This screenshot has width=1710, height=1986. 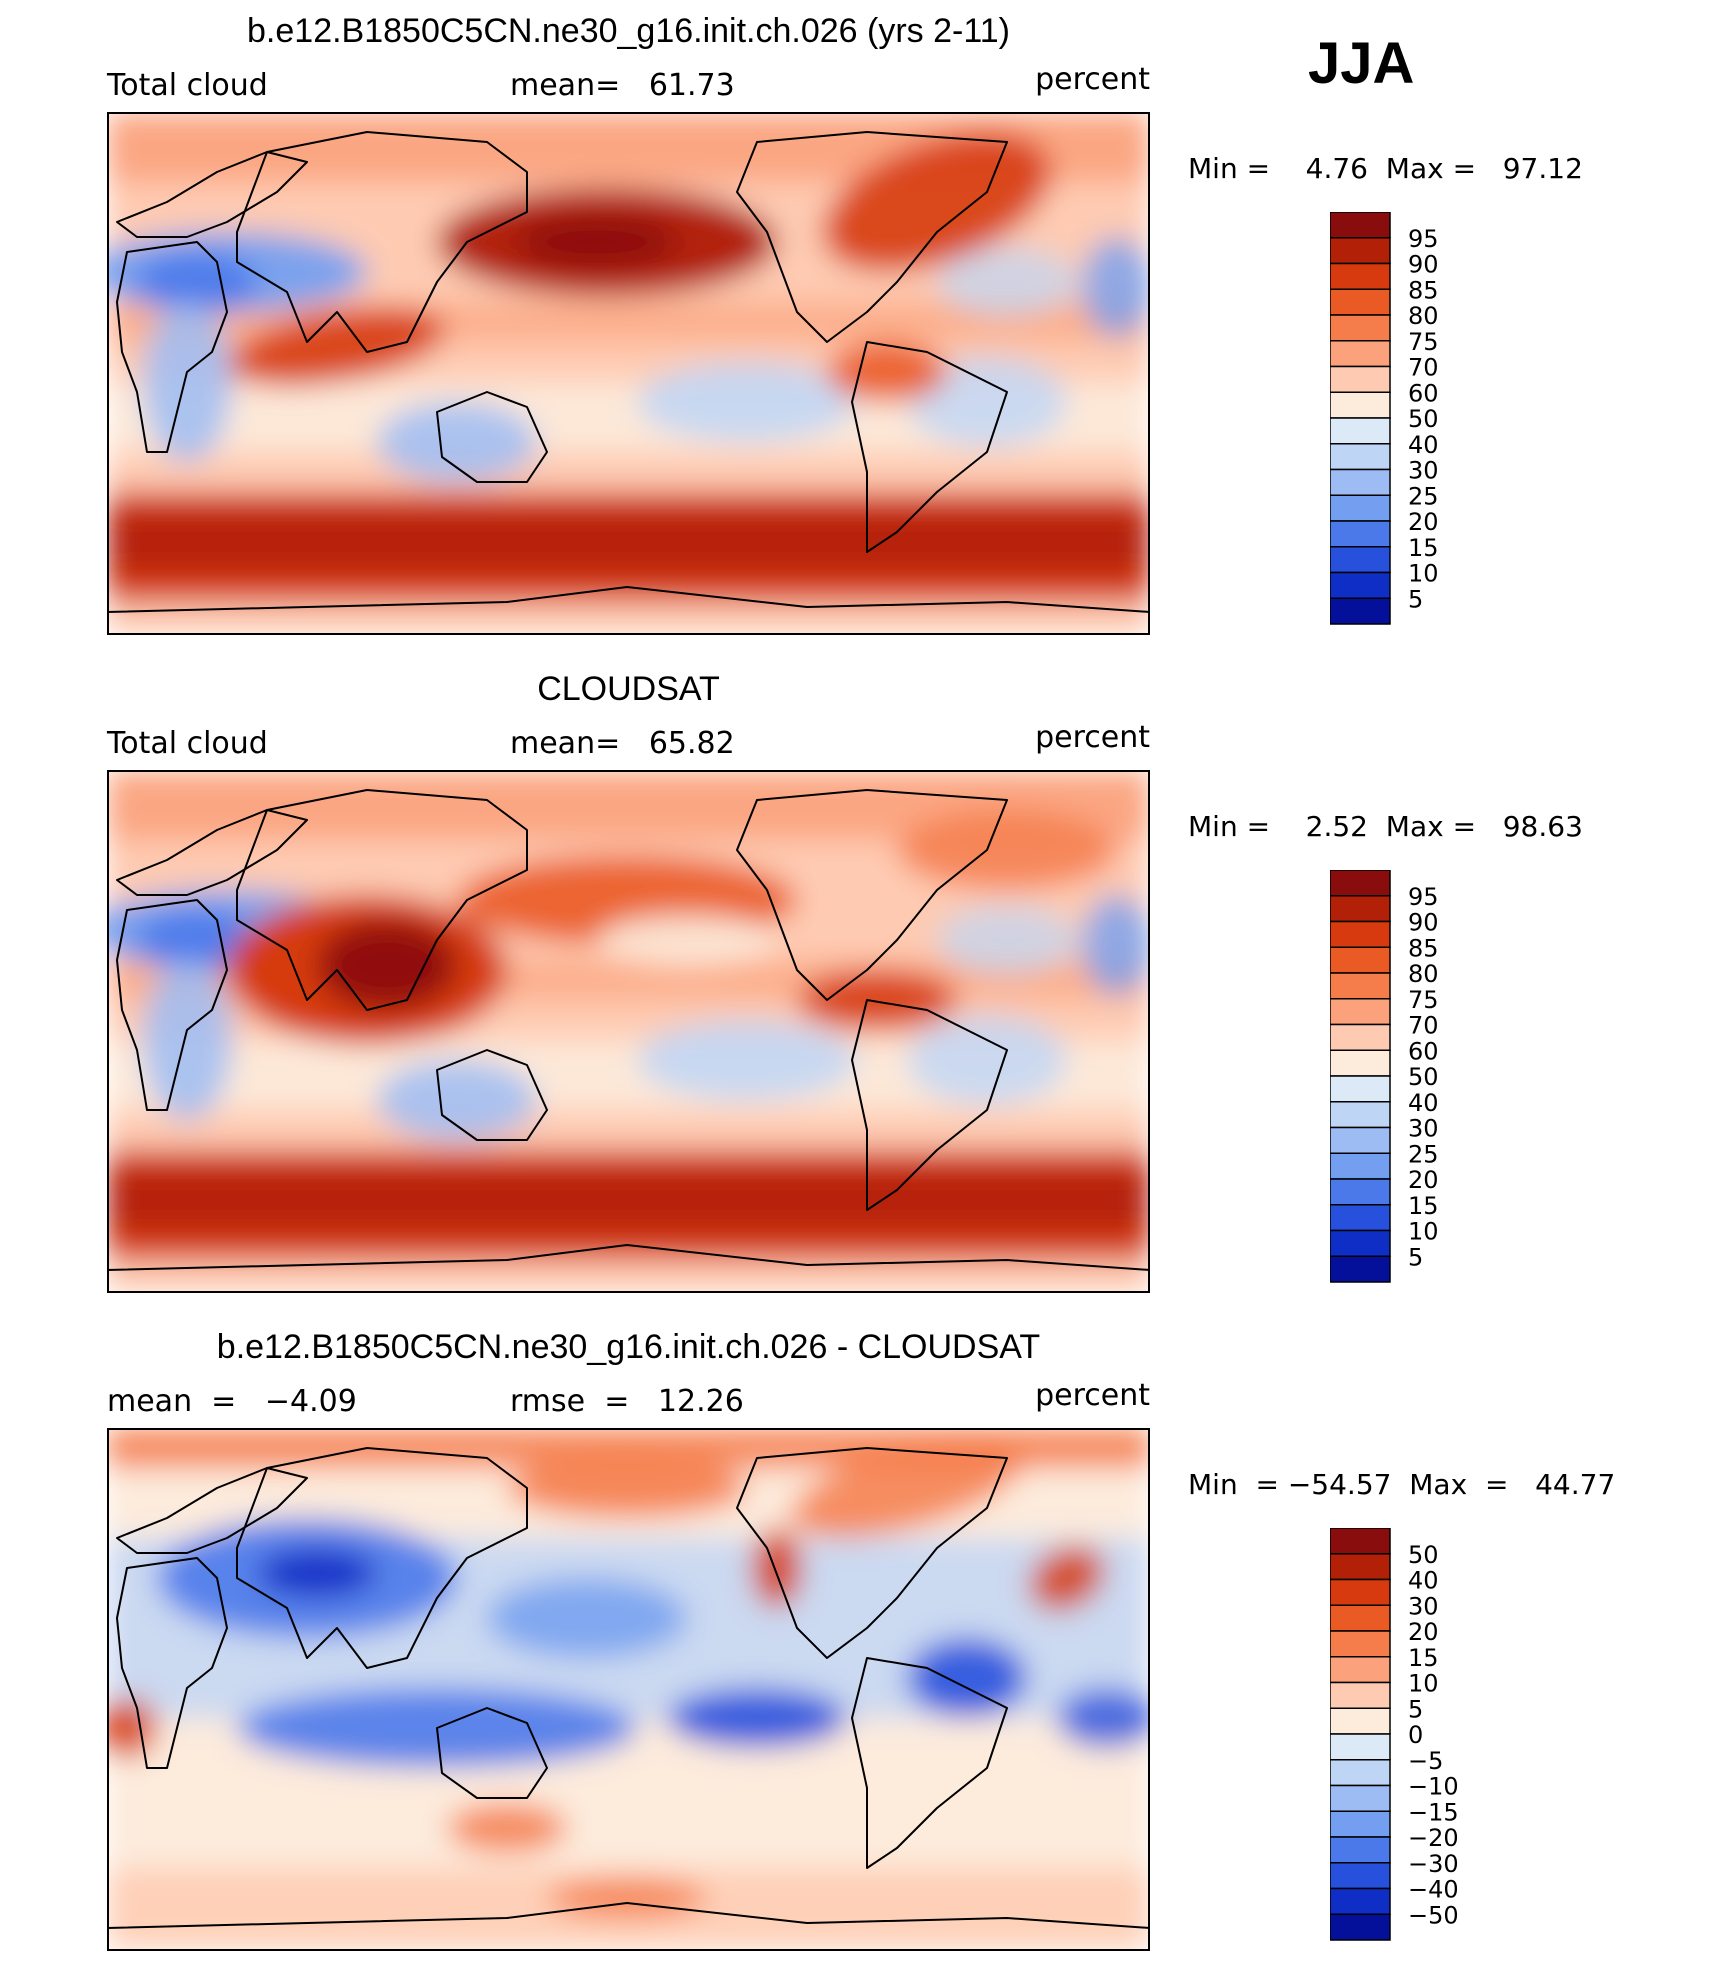 I want to click on west-pacific-negative-bias, so click(x=587, y=1618).